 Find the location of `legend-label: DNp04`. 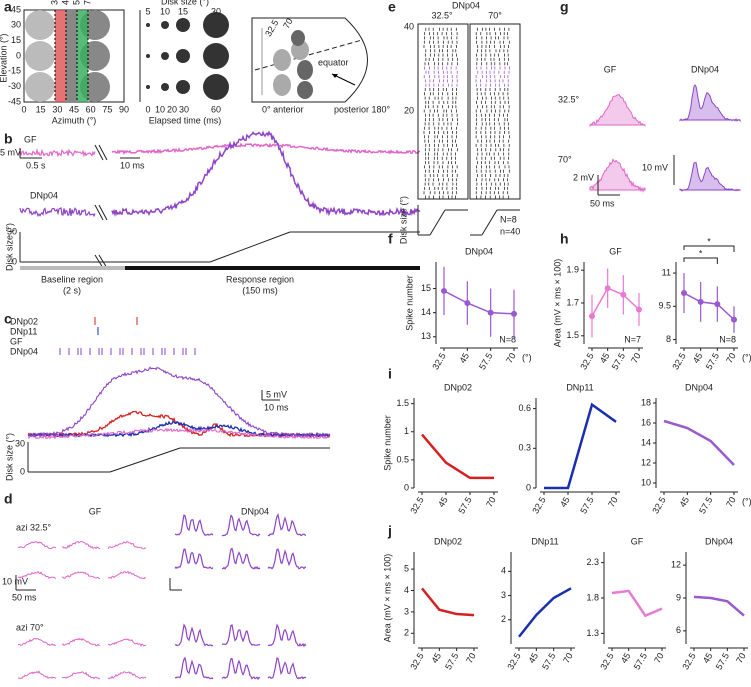

legend-label: DNp04 is located at coordinates (24, 351).